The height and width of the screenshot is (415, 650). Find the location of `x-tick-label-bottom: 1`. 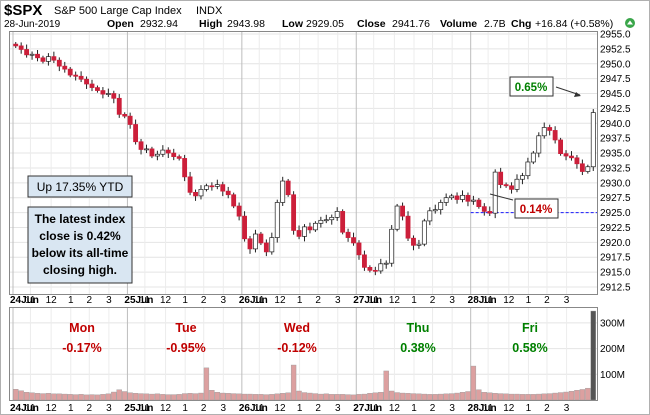

x-tick-label-bottom: 1 is located at coordinates (185, 408).